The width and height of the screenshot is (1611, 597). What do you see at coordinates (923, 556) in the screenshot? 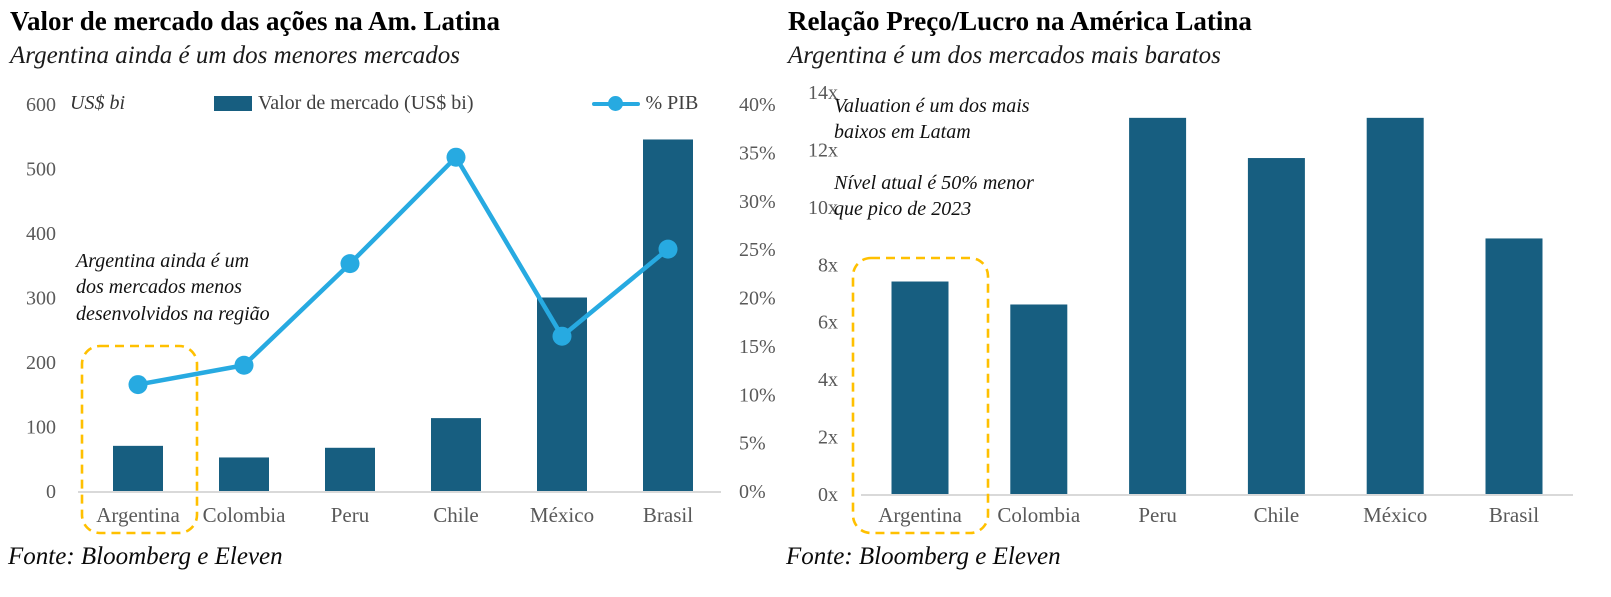
I see `right-chart-source: Fonte: Bloomberg e Eleven` at bounding box center [923, 556].